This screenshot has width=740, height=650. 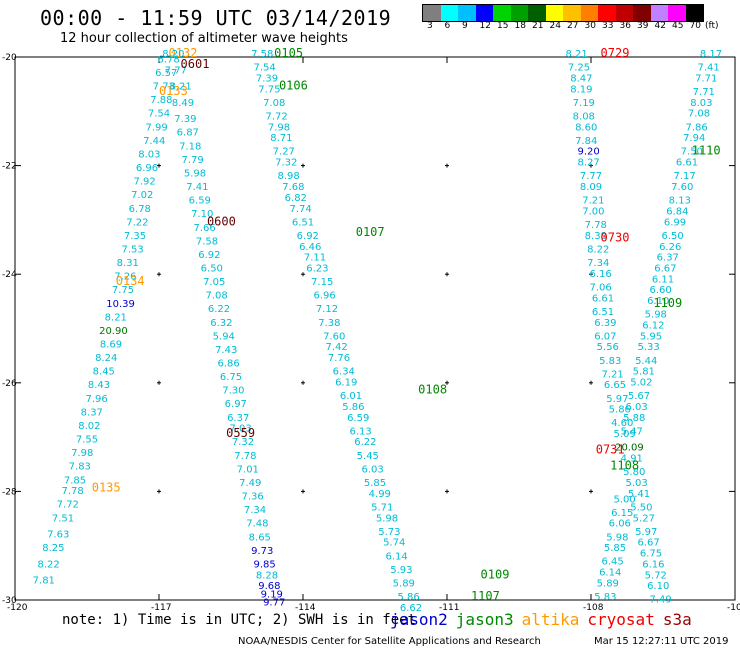 I want to click on swh-value: 6.50, so click(x=672, y=236).